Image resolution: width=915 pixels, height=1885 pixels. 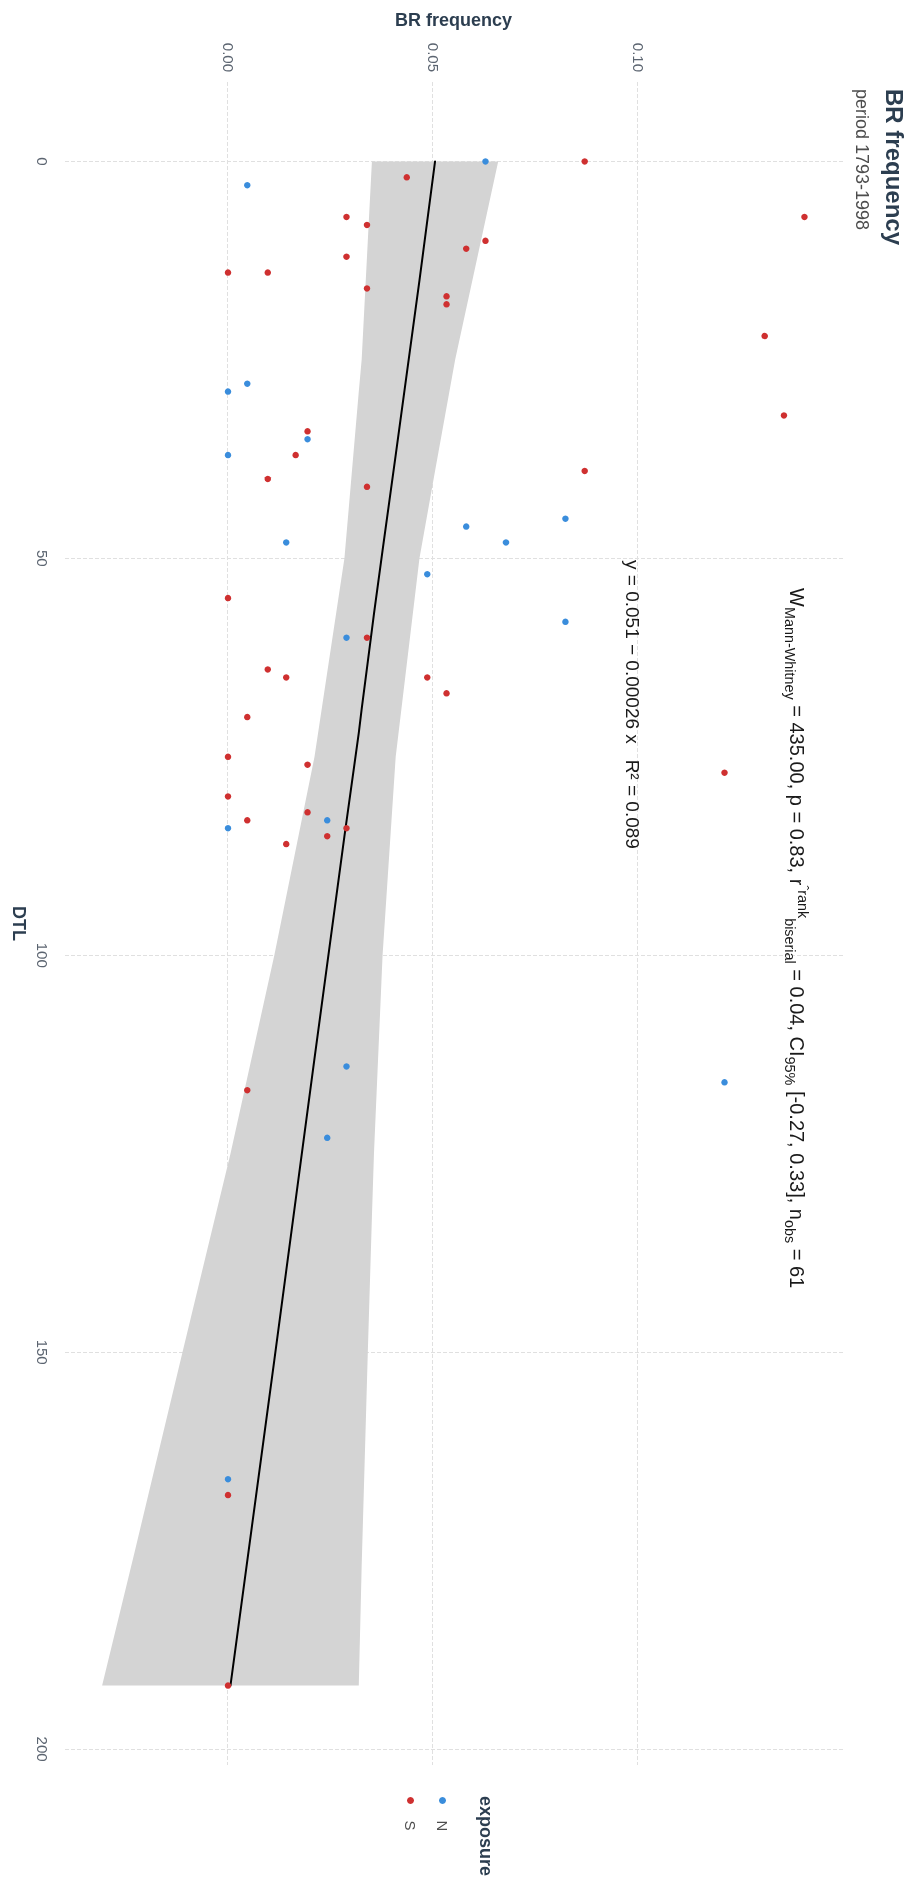 I want to click on y-tick-label: 100, so click(x=42, y=955).